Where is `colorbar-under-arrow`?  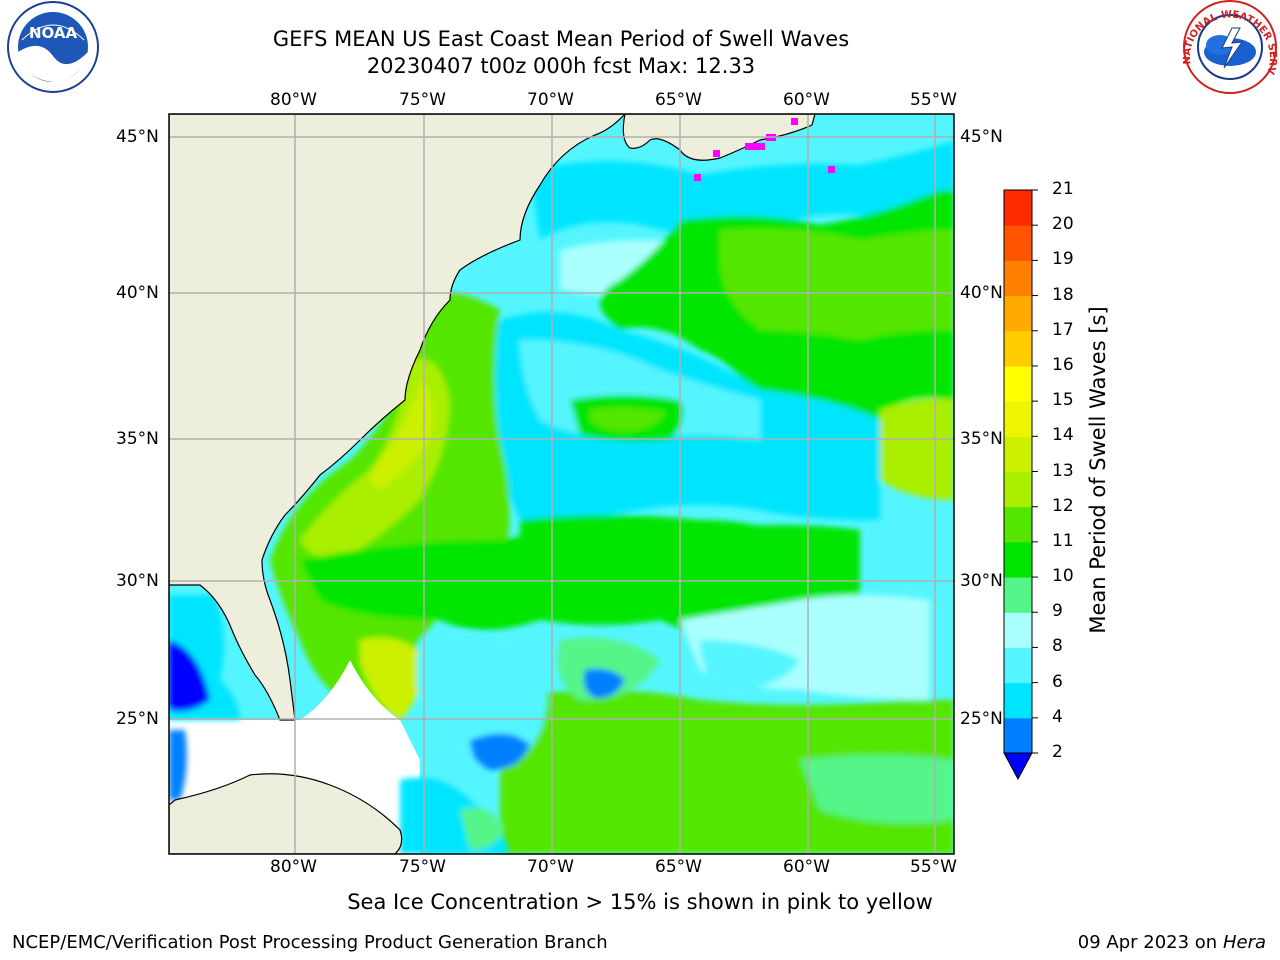 colorbar-under-arrow is located at coordinates (1018, 766).